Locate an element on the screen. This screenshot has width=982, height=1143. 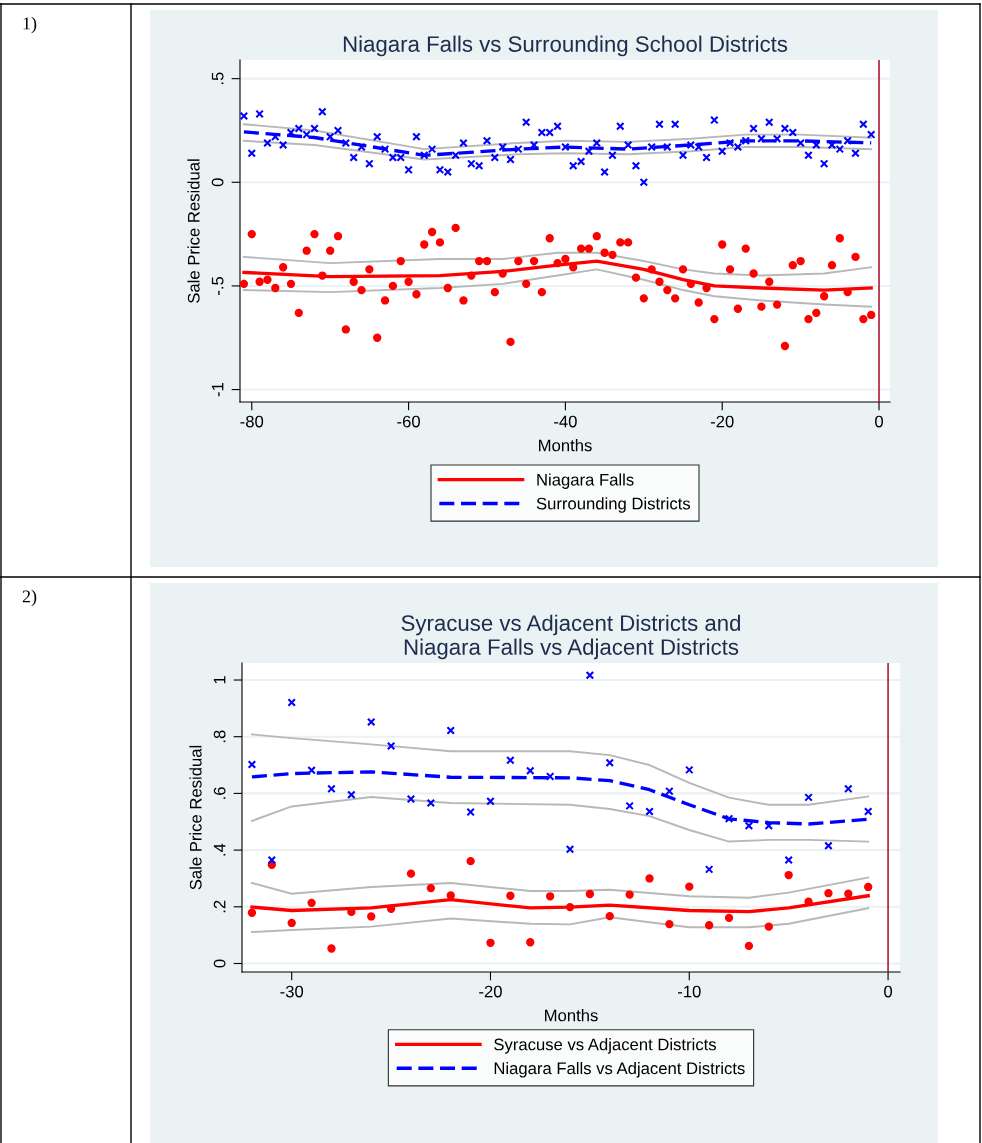
x-tick-label: -10 is located at coordinates (689, 991).